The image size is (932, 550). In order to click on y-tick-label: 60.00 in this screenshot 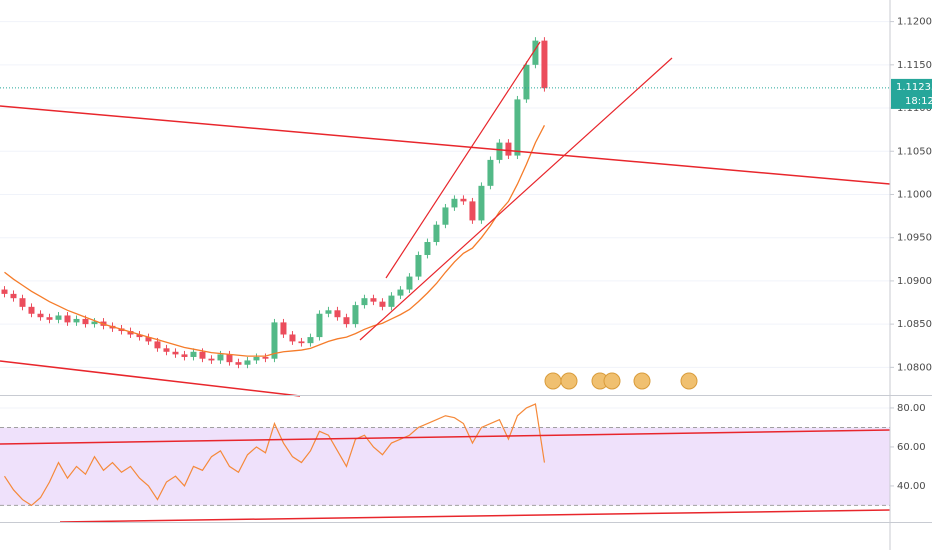, I will do `click(911, 447)`.